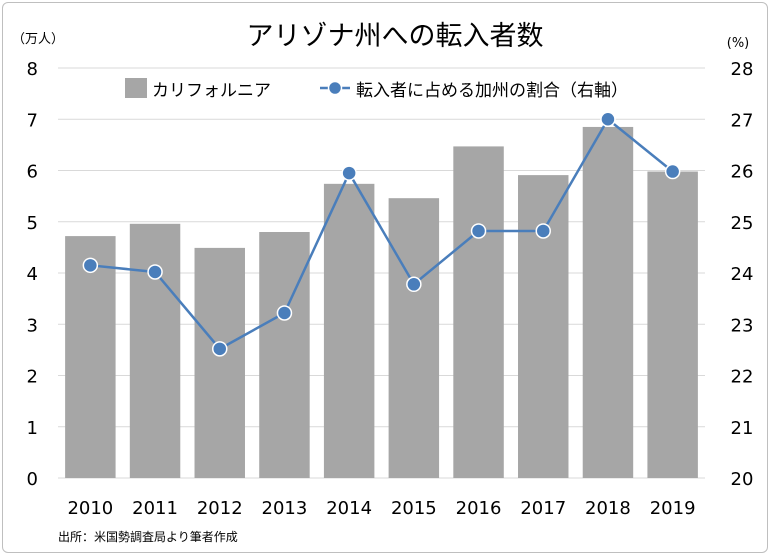  I want to click on source-note: 出所：米国勢調査局より筆者作成, so click(148, 536).